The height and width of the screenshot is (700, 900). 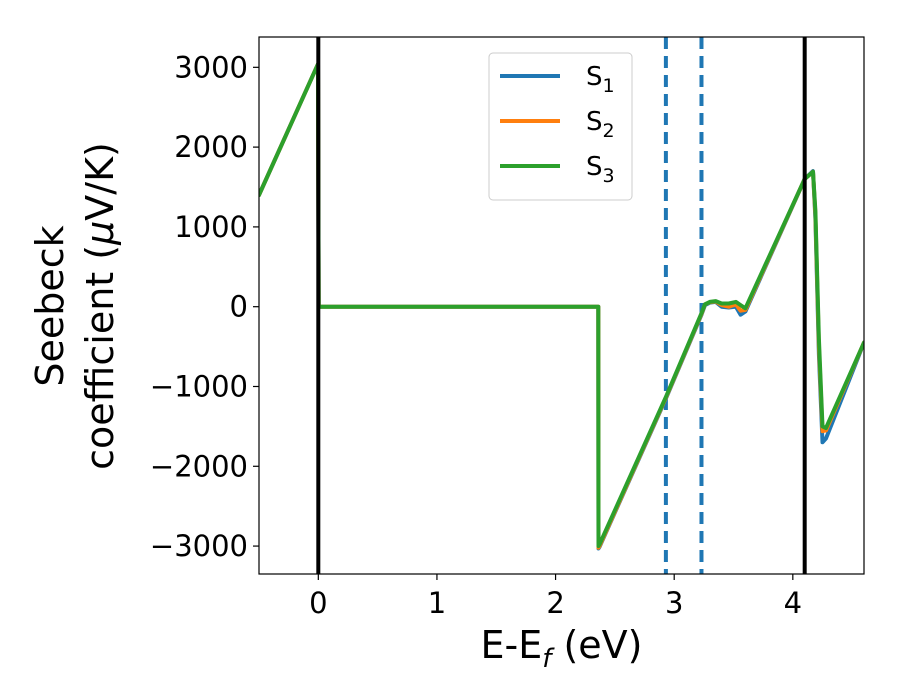 I want to click on y-tick-label: 0, so click(x=239, y=307).